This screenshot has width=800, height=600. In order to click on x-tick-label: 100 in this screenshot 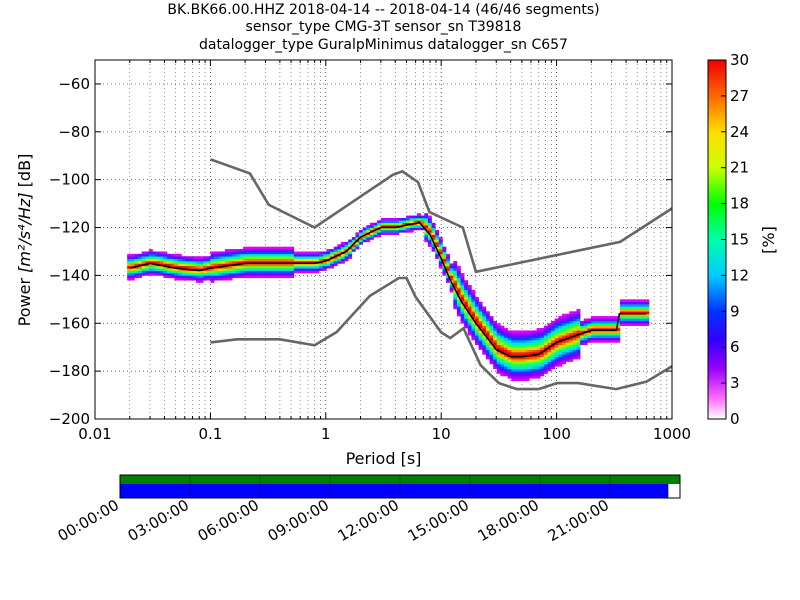, I will do `click(556, 434)`.